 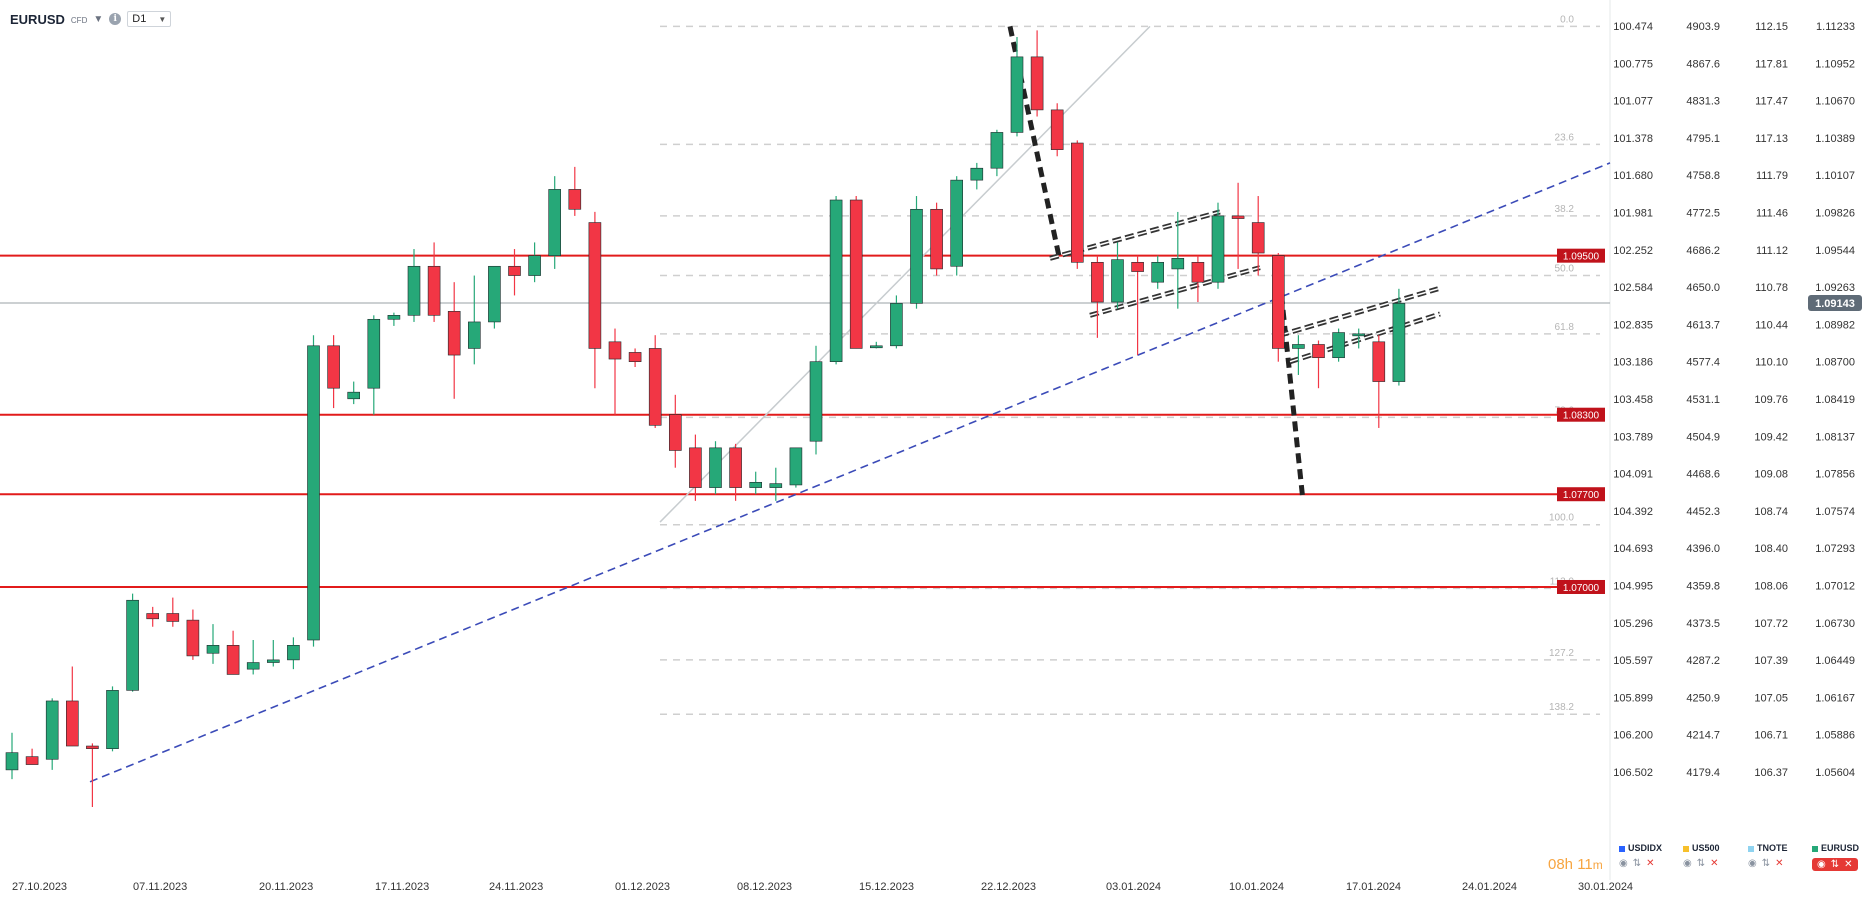 What do you see at coordinates (1565, 137) in the screenshot?
I see `fib-level-label: 23.6` at bounding box center [1565, 137].